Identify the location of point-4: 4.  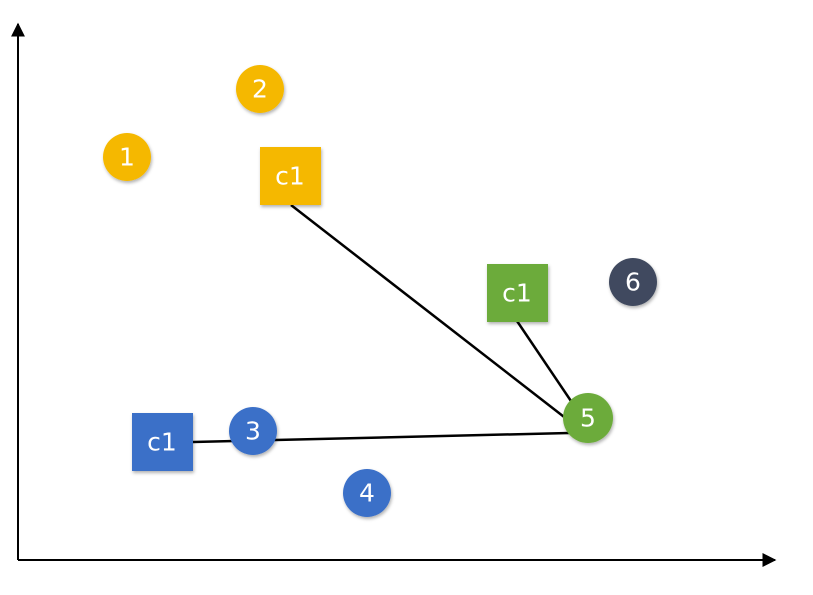
(367, 493).